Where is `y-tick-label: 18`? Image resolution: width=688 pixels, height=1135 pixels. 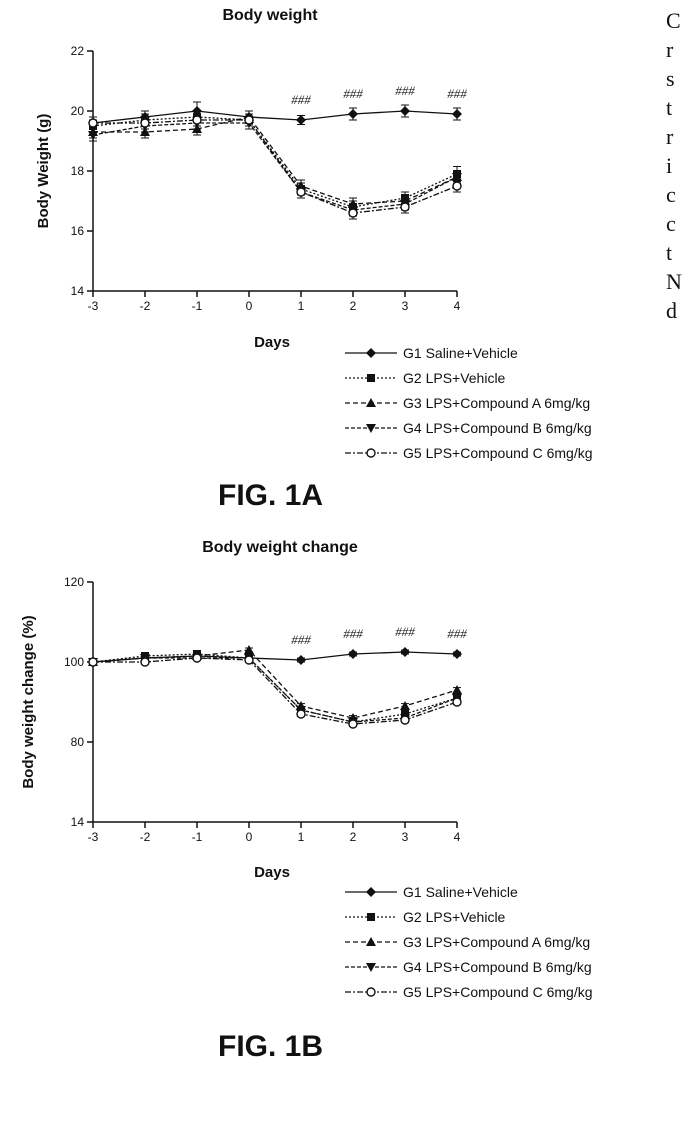 y-tick-label: 18 is located at coordinates (78, 171).